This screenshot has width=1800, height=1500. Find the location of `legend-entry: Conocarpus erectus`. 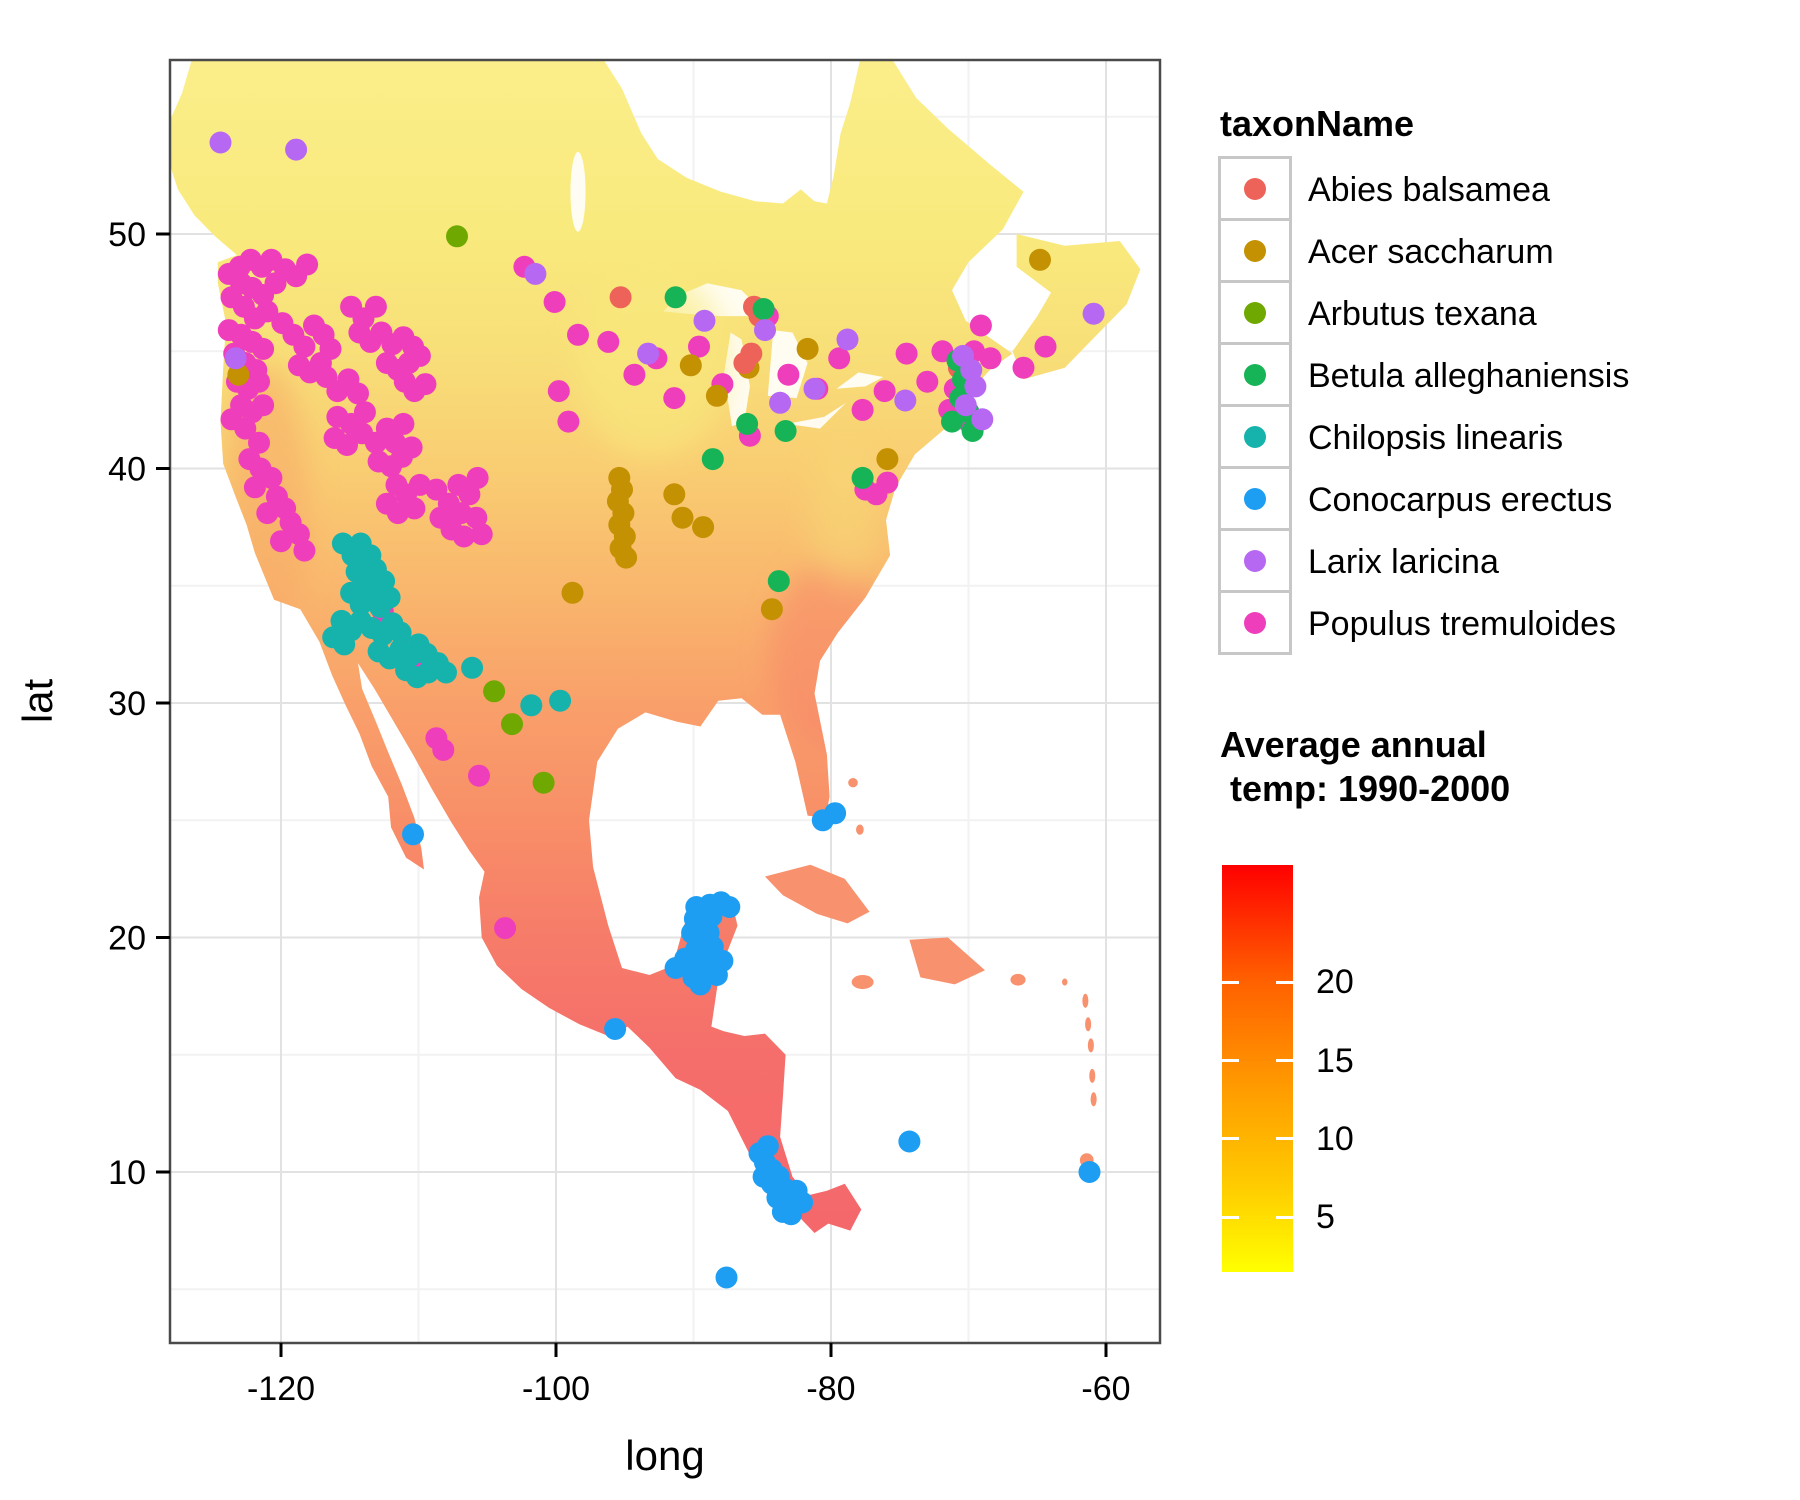

legend-entry: Conocarpus erectus is located at coordinates (1423, 498).